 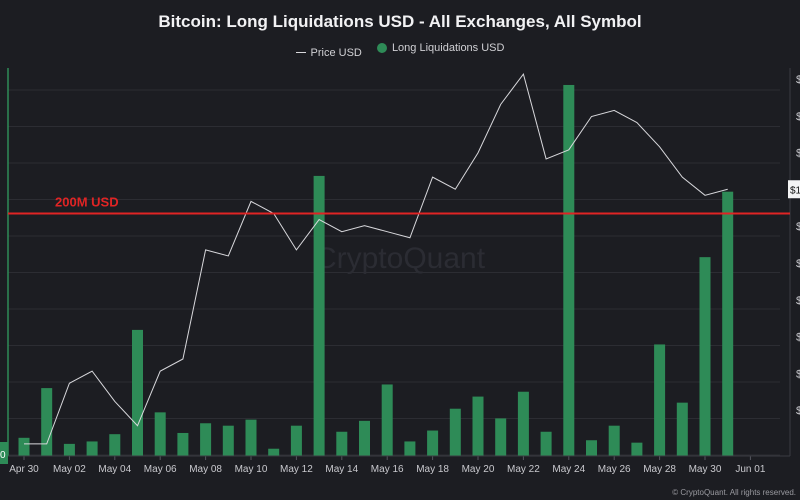 What do you see at coordinates (24, 469) in the screenshot?
I see `x-tick-label: Apr 30` at bounding box center [24, 469].